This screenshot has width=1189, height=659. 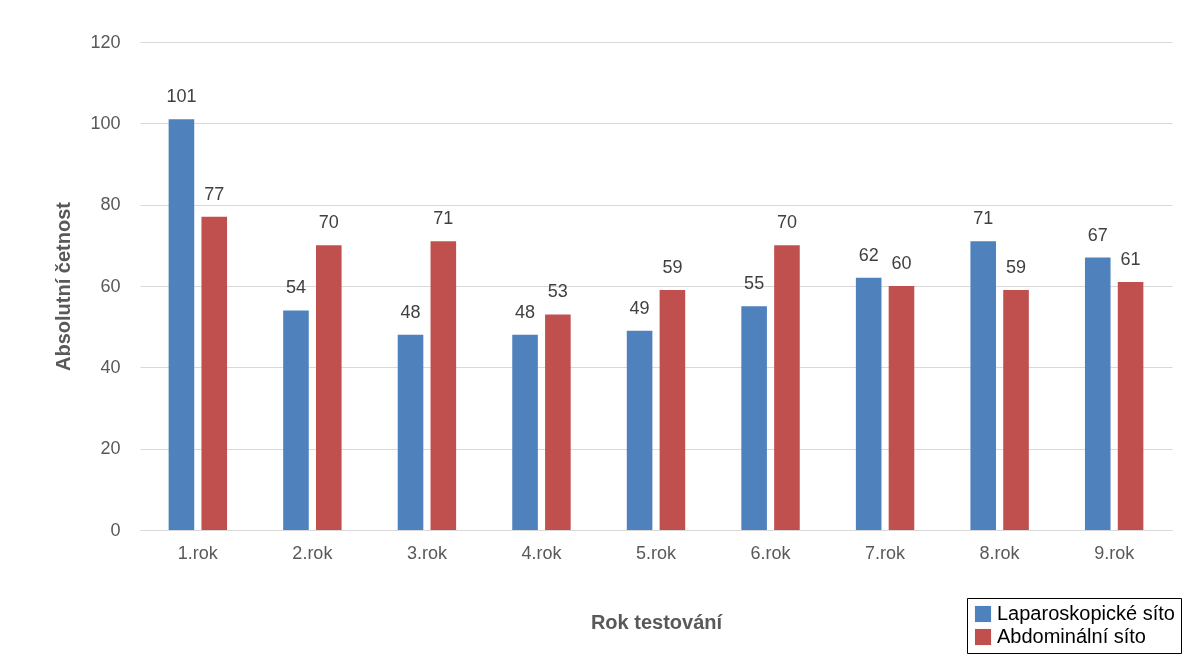 What do you see at coordinates (1130, 258) in the screenshot?
I see `data-label: 61` at bounding box center [1130, 258].